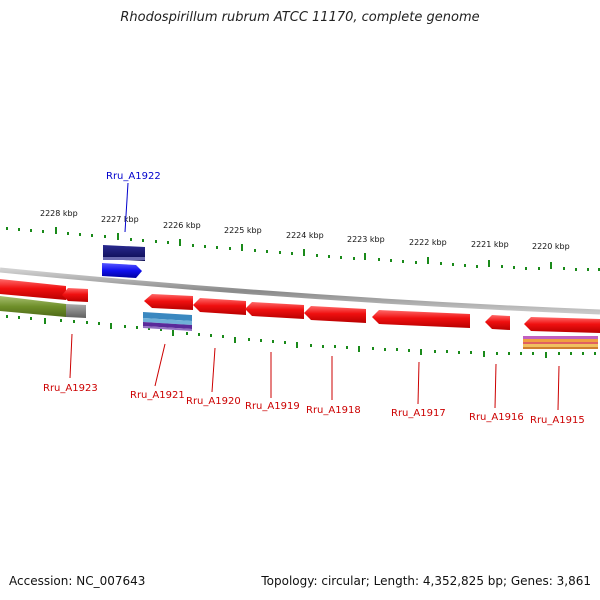 The width and height of the screenshot is (600, 600). What do you see at coordinates (562, 325) in the screenshot?
I see `gene-feature-rru-a1915` at bounding box center [562, 325].